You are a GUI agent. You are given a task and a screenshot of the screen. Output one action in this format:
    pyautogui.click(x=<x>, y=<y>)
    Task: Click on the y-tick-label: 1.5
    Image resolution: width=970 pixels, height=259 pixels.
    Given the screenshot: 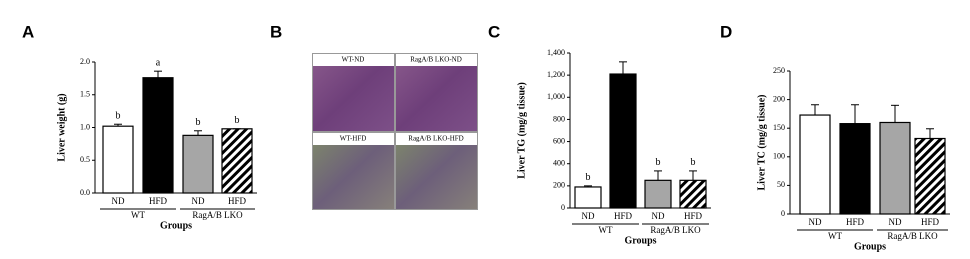 What is the action you would take?
    pyautogui.click(x=85, y=94)
    